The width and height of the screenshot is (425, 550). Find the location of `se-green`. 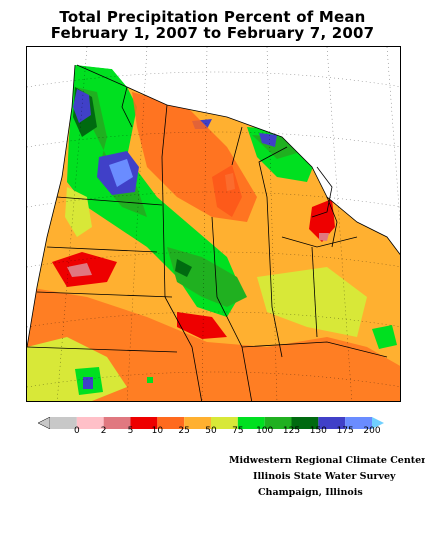

se-green is located at coordinates (384, 337).